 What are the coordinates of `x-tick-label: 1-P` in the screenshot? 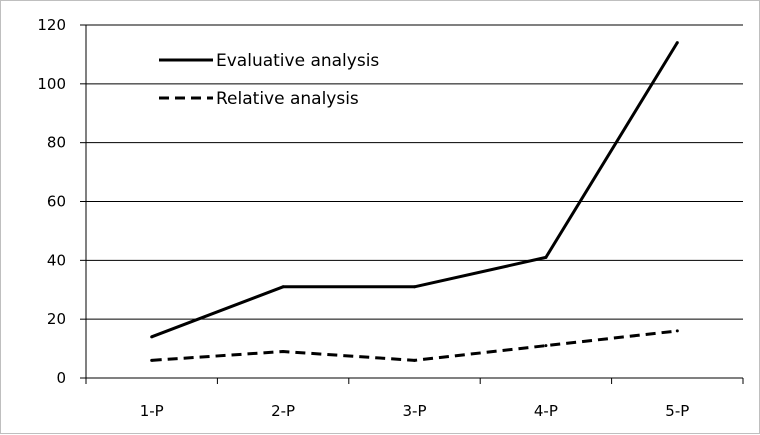 It's located at (152, 411).